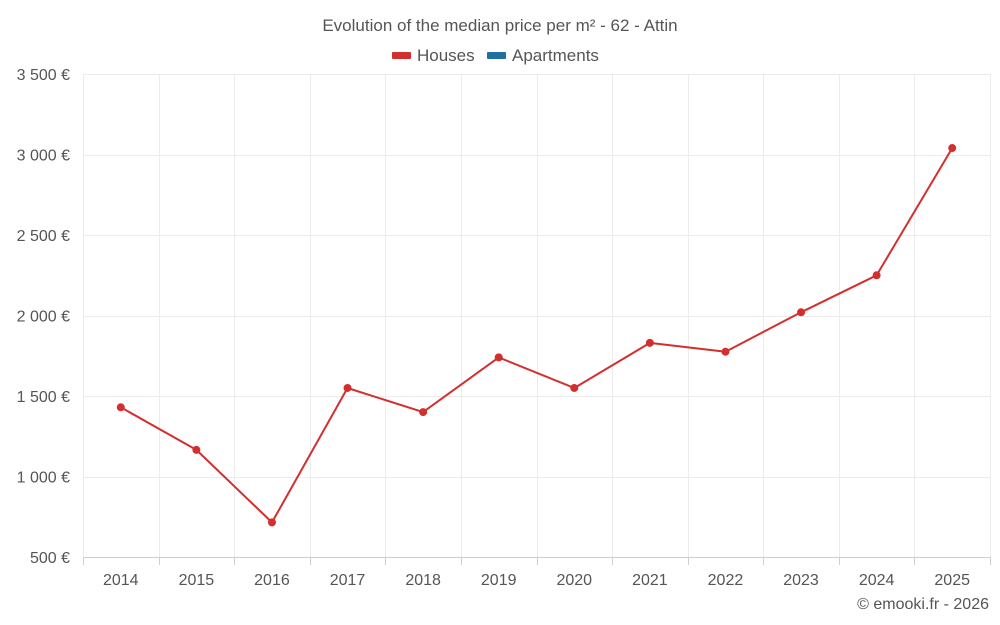 The height and width of the screenshot is (625, 1000). Describe the element at coordinates (498, 357) in the screenshot. I see `data-point-houses-2019` at that location.